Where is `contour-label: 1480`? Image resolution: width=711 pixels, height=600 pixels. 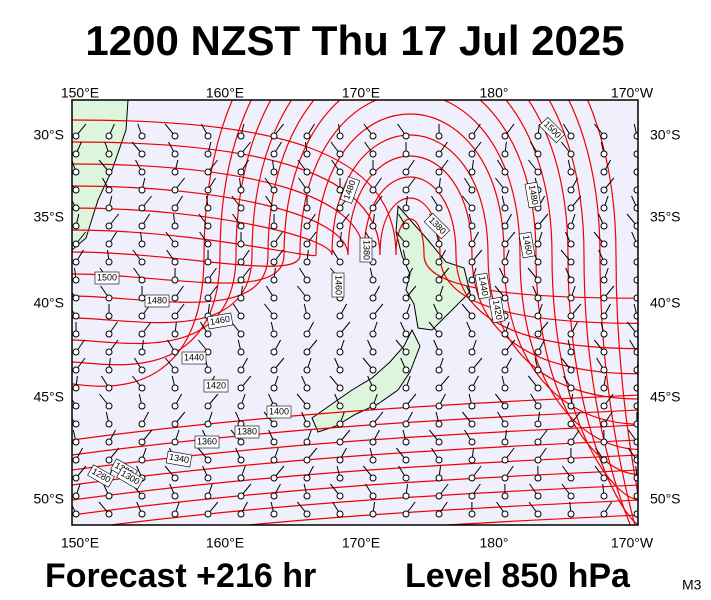 contour-label: 1480 is located at coordinates (533, 194).